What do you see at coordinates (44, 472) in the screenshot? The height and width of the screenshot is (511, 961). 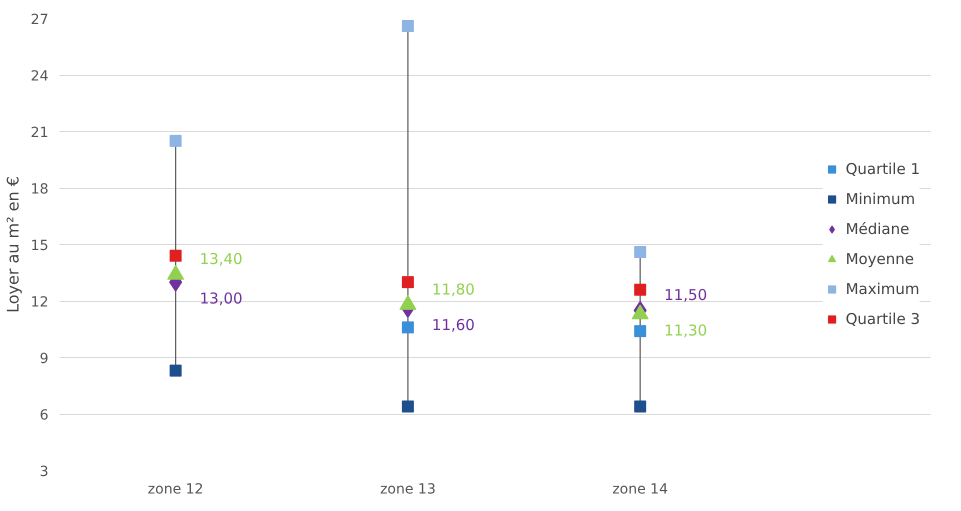 I see `y-tick-label: 3` at bounding box center [44, 472].